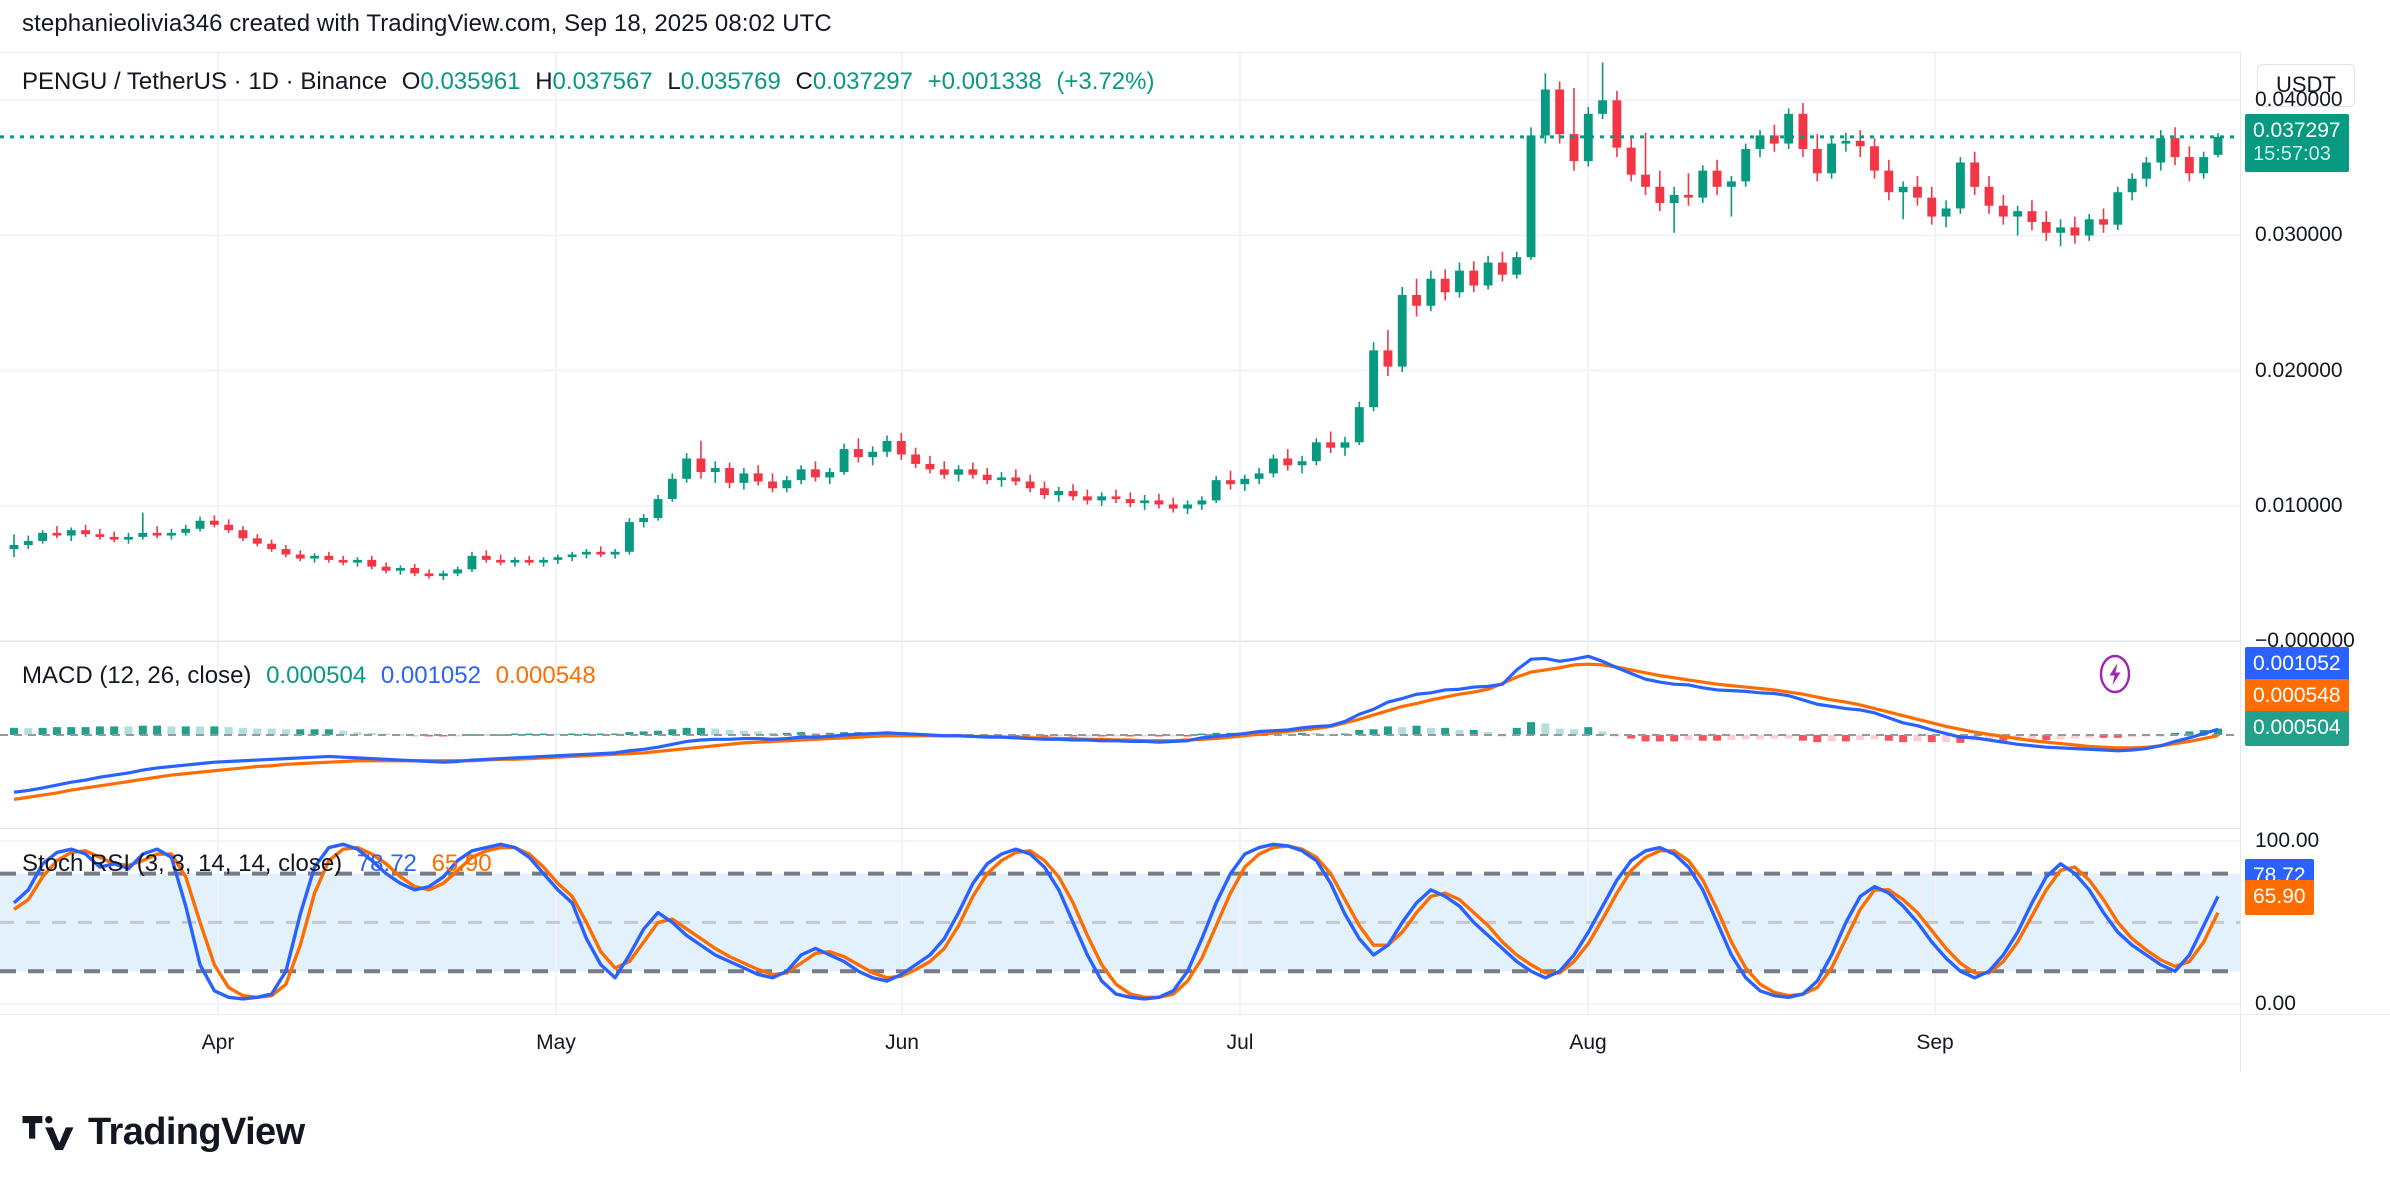 The height and width of the screenshot is (1184, 2390). I want to click on countdown-value: 15:57:03, so click(2292, 153).